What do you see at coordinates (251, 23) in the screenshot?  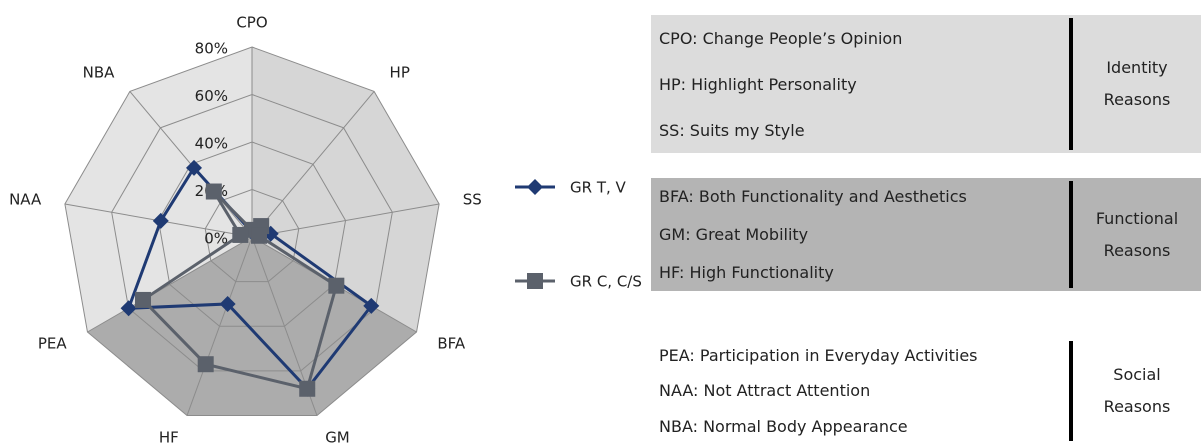 I see `category-label: CPO` at bounding box center [251, 23].